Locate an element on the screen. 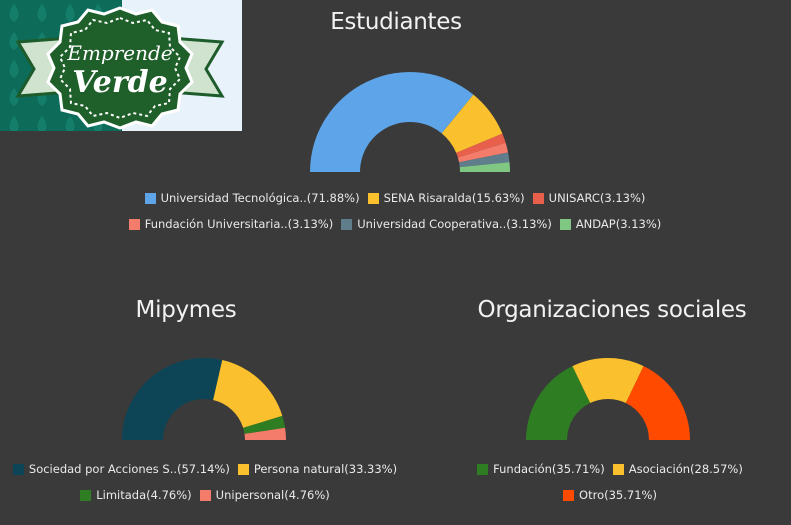 This screenshot has height=525, width=791. donut-estudiantes is located at coordinates (410, 121).